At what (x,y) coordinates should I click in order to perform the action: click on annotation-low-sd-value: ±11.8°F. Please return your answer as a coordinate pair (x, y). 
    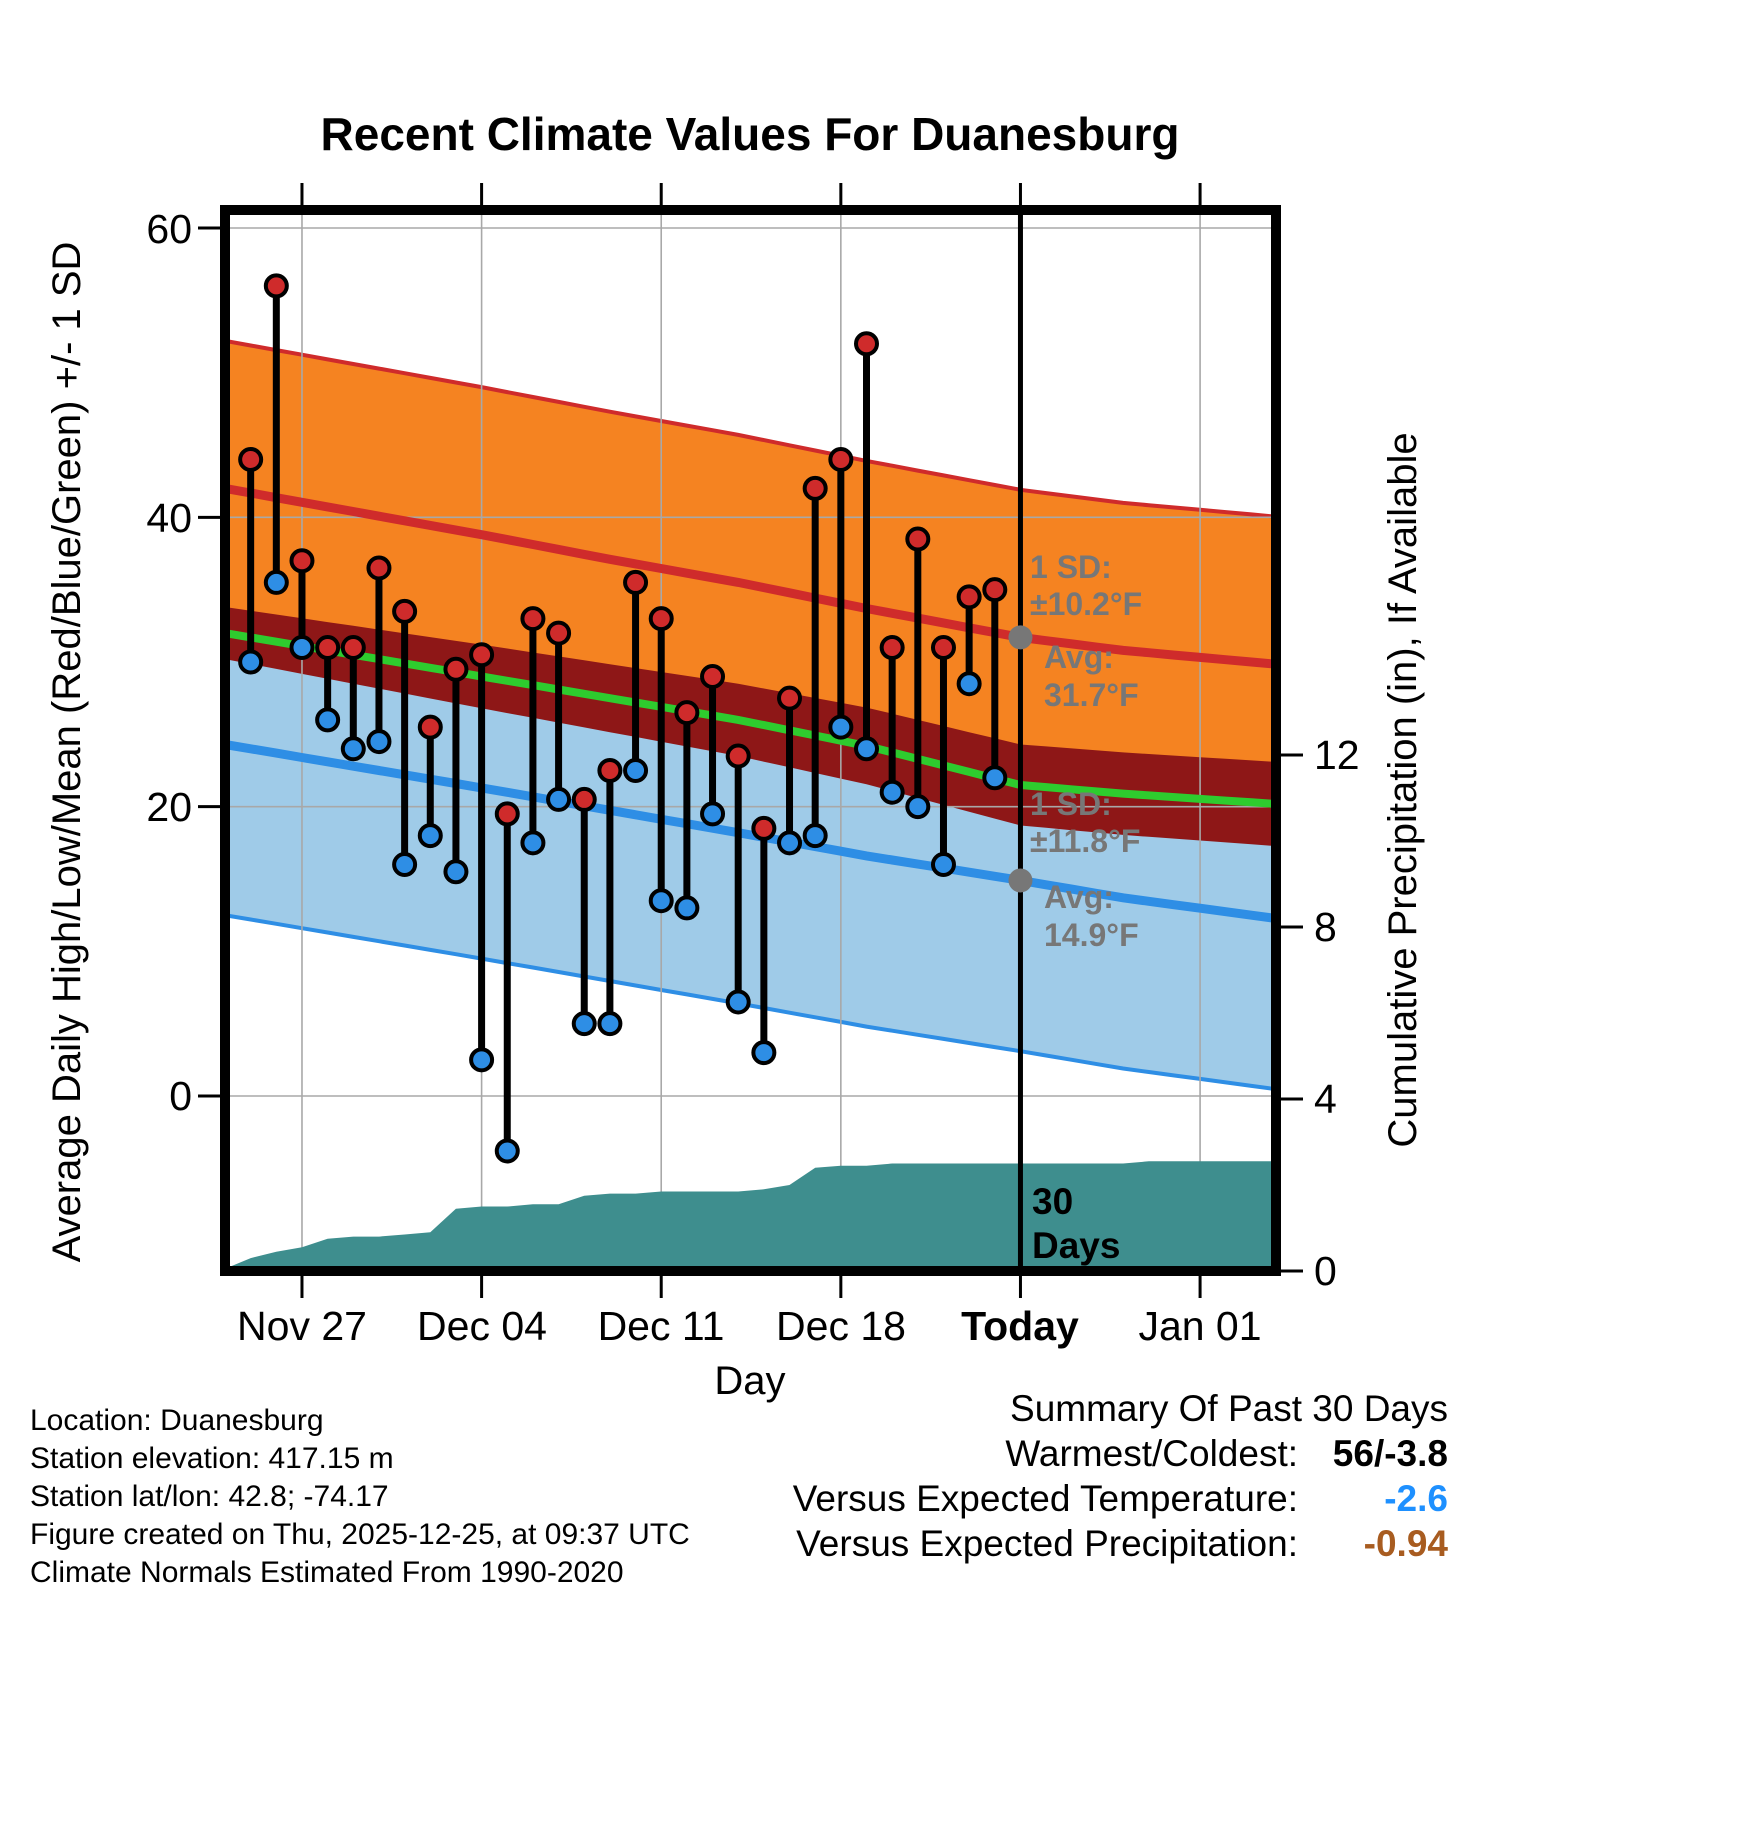
    Looking at the image, I should click on (1085, 841).